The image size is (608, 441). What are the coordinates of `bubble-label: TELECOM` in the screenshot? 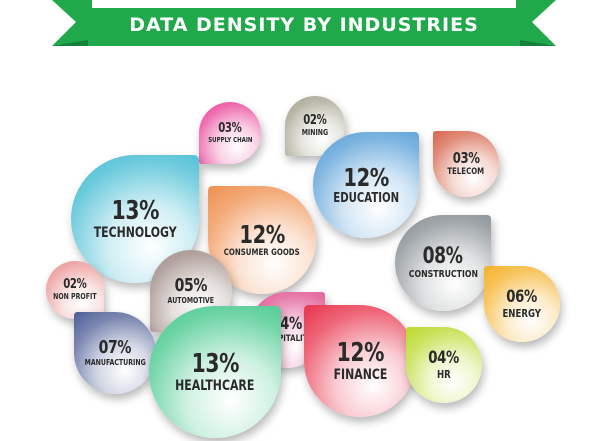 It's located at (466, 171).